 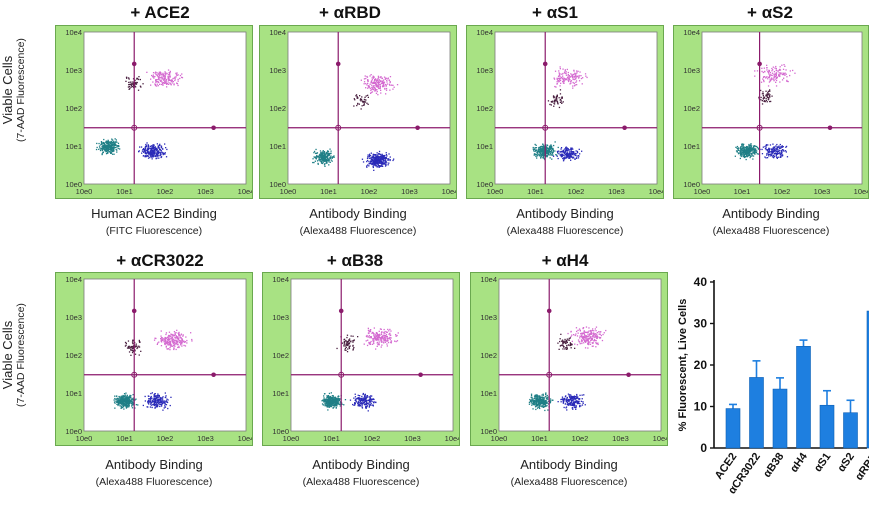 I want to click on x-tick-label: 10e0, so click(x=499, y=438).